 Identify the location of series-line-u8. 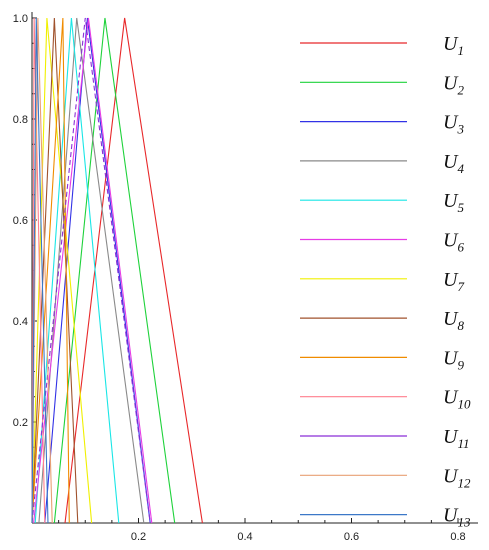
(55, 270).